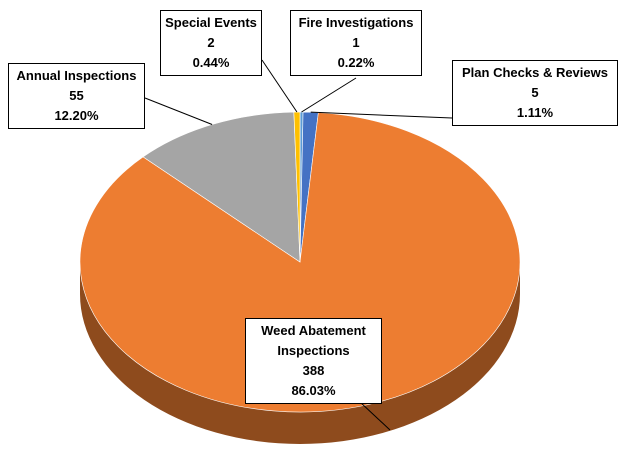 The image size is (626, 474). I want to click on slice, so click(221, 187).